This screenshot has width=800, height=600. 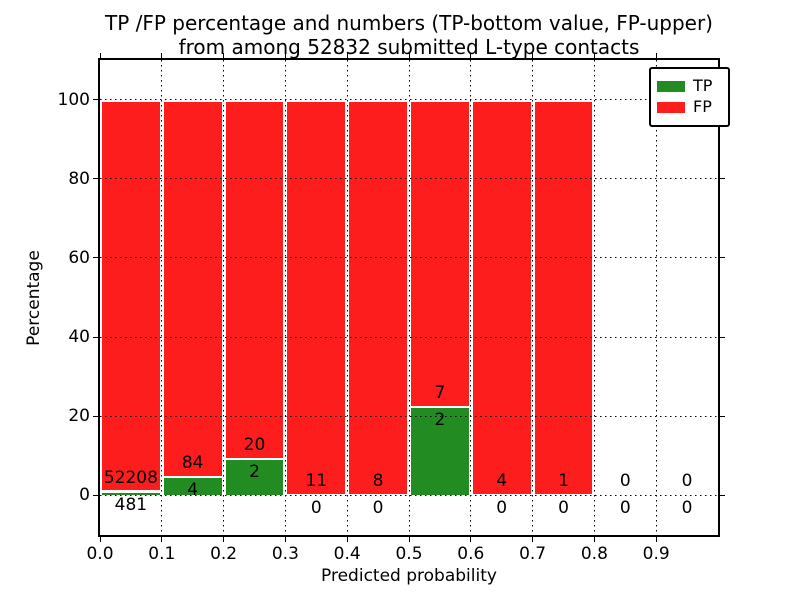 I want to click on y-tick-label: 100, so click(x=73, y=99).